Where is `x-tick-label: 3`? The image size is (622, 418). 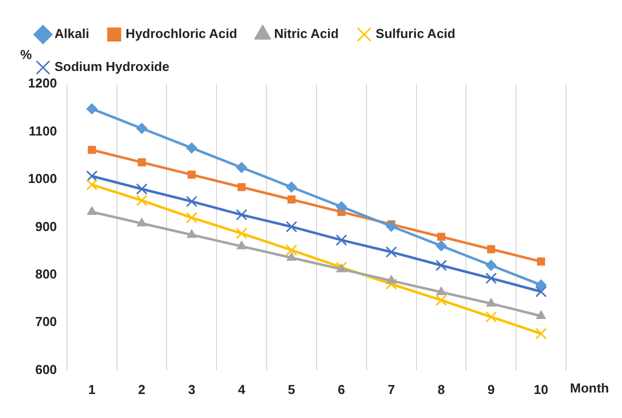 x-tick-label: 3 is located at coordinates (192, 389).